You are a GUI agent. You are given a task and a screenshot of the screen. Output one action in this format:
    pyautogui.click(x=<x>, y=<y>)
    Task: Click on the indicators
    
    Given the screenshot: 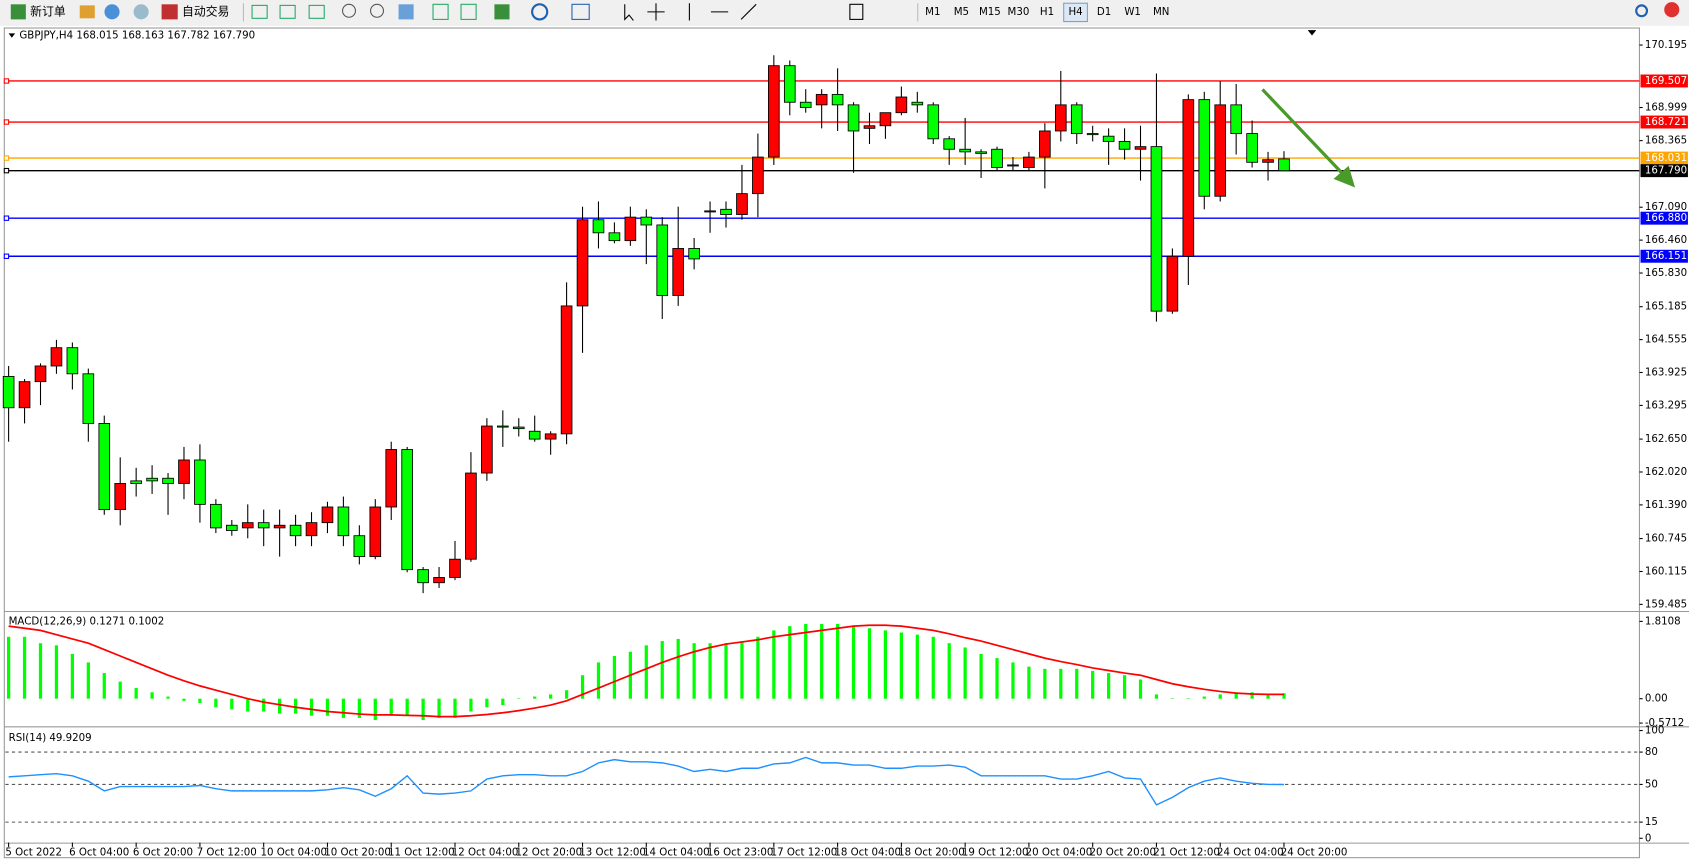 What is the action you would take?
    pyautogui.click(x=502, y=12)
    